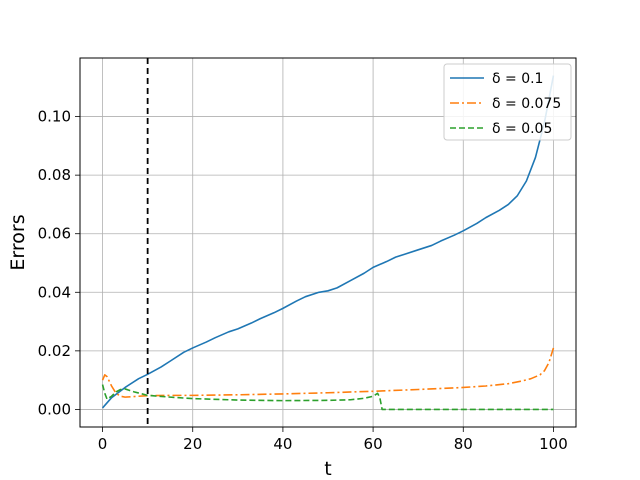  What do you see at coordinates (192, 444) in the screenshot?
I see `x-tick-label: 20` at bounding box center [192, 444].